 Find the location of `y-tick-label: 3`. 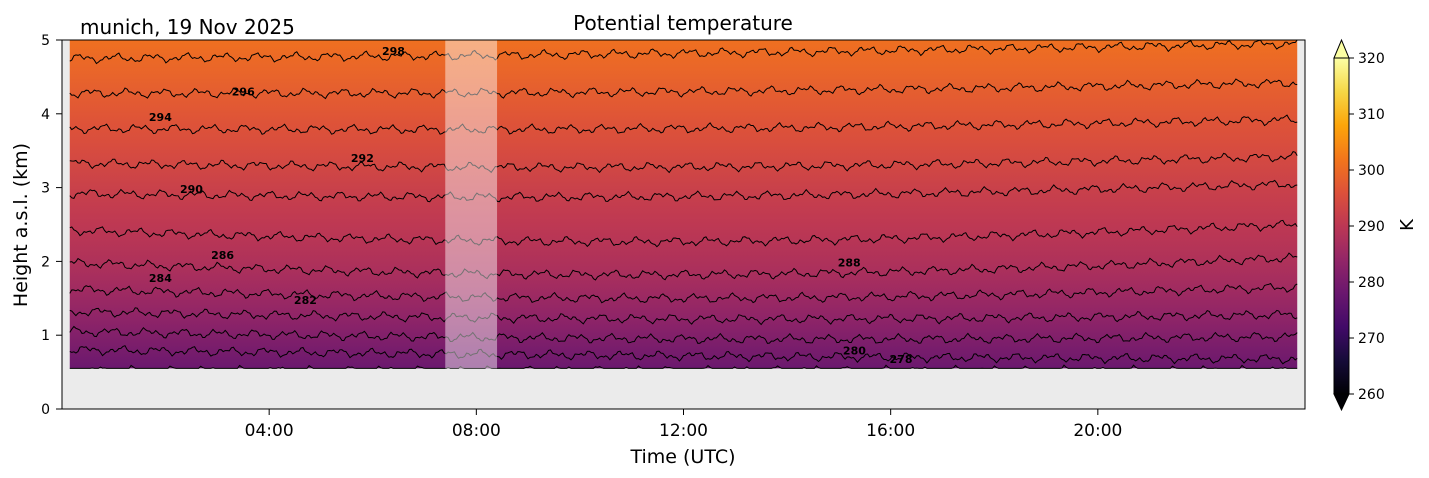

y-tick-label: 3 is located at coordinates (45, 189).